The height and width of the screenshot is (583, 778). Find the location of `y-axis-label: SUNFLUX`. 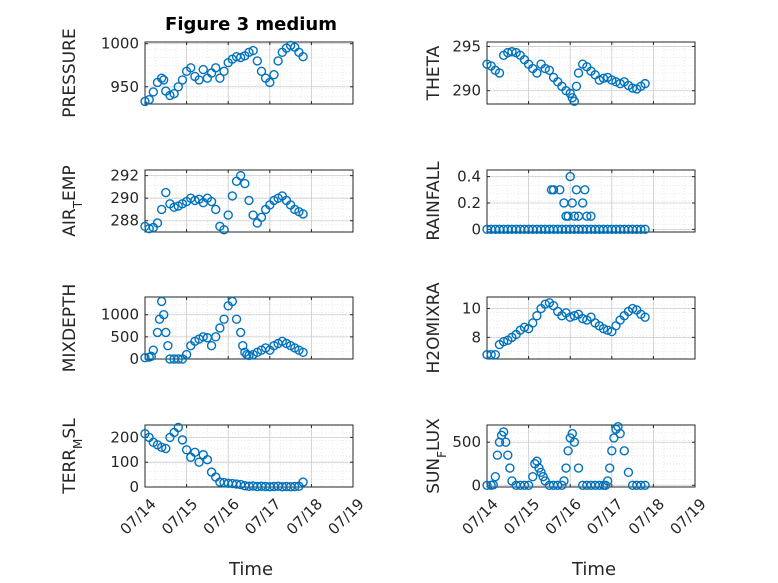

y-axis-label: SUNFLUX is located at coordinates (436, 456).